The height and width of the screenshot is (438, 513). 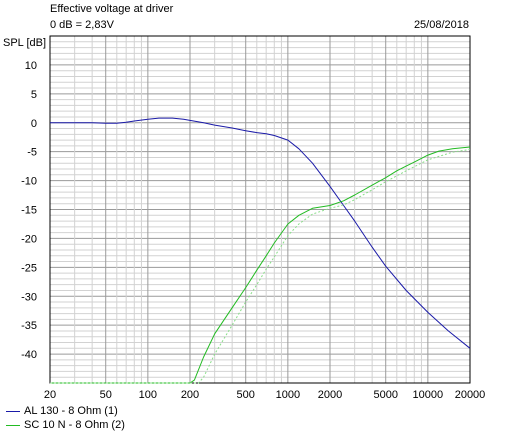 What do you see at coordinates (34, 95) in the screenshot?
I see `y-tick-label: 5` at bounding box center [34, 95].